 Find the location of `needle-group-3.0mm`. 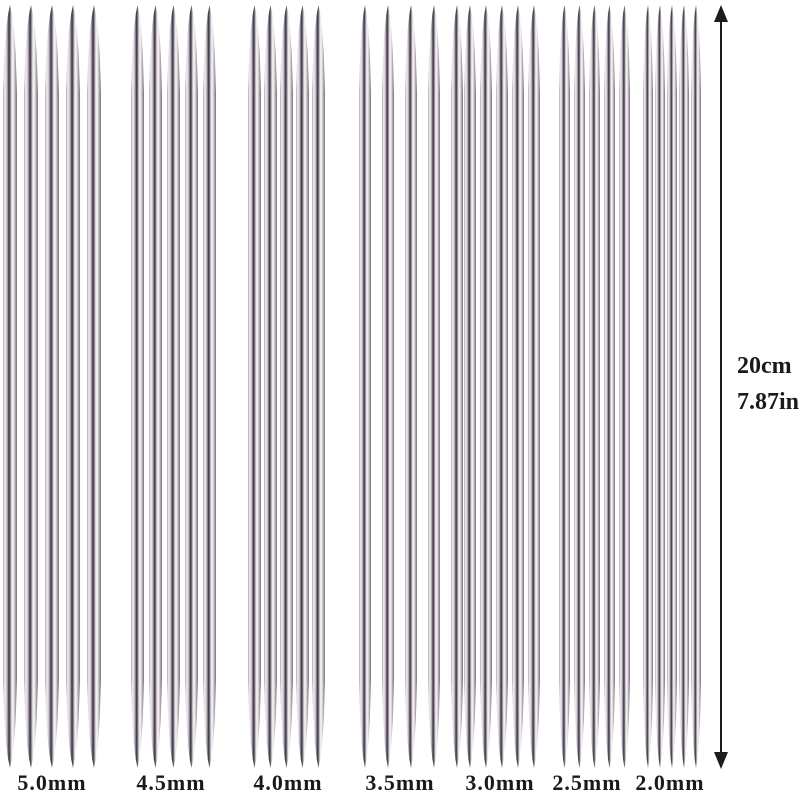

needle-group-3.0mm is located at coordinates (502, 386).